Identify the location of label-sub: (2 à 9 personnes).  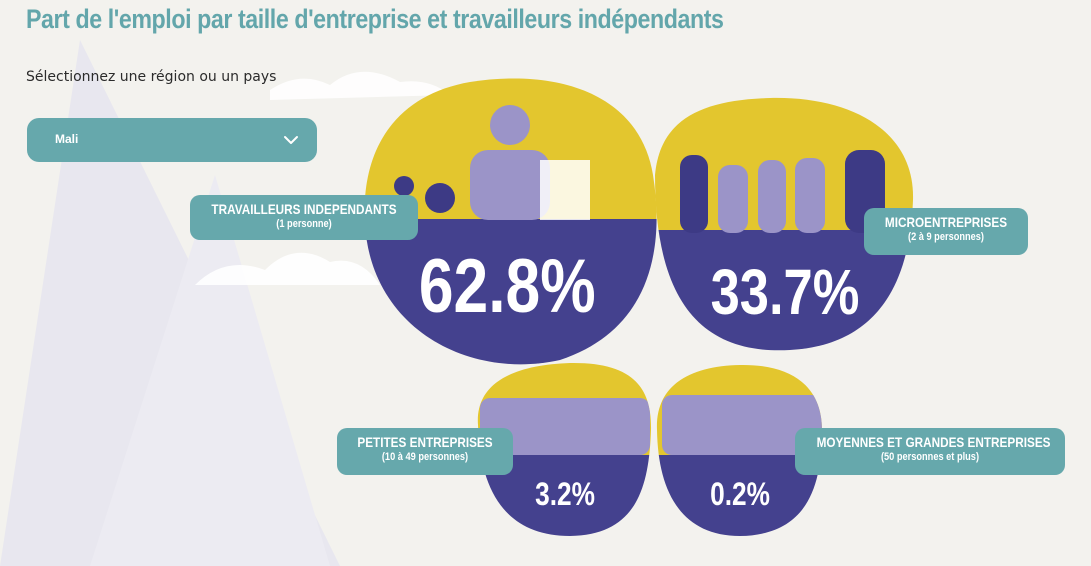
(945, 237).